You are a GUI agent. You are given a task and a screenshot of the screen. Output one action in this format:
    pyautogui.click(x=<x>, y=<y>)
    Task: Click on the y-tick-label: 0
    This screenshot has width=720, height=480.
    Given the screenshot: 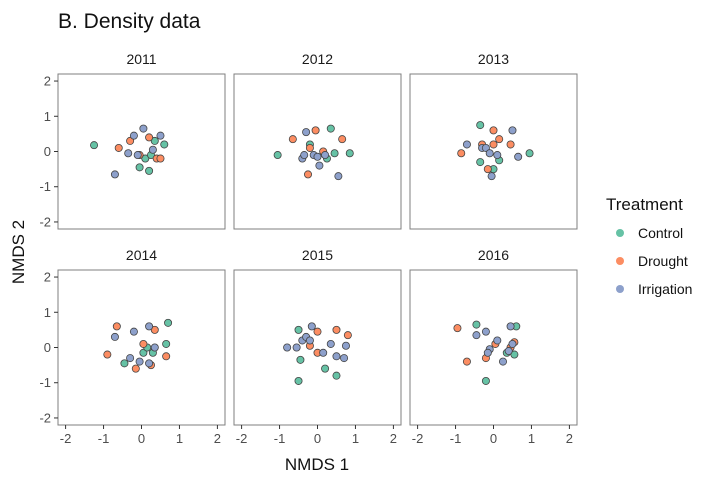 What is the action you would take?
    pyautogui.click(x=47, y=151)
    